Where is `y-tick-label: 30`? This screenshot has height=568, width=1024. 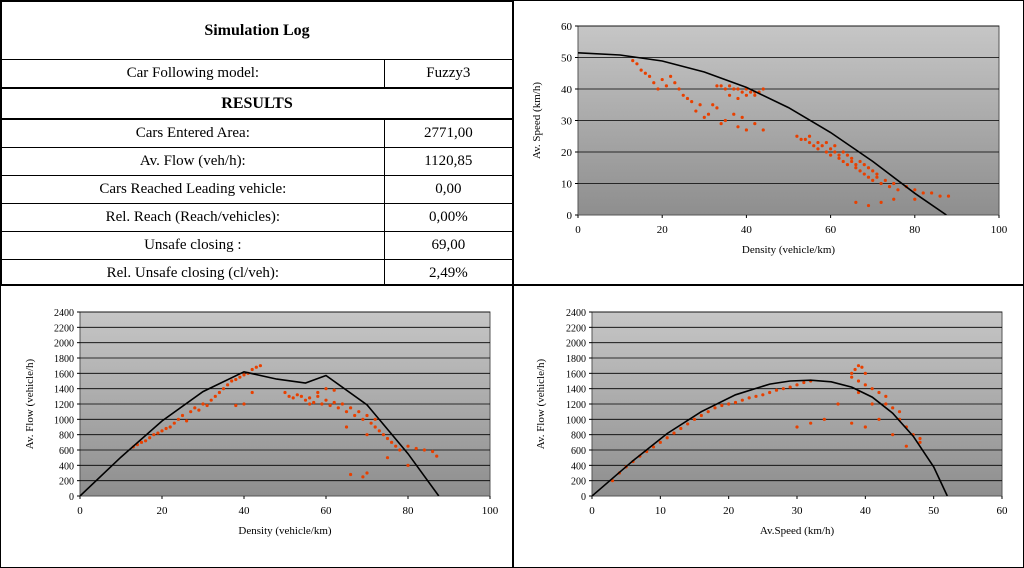 y-tick-label: 30 is located at coordinates (567, 122).